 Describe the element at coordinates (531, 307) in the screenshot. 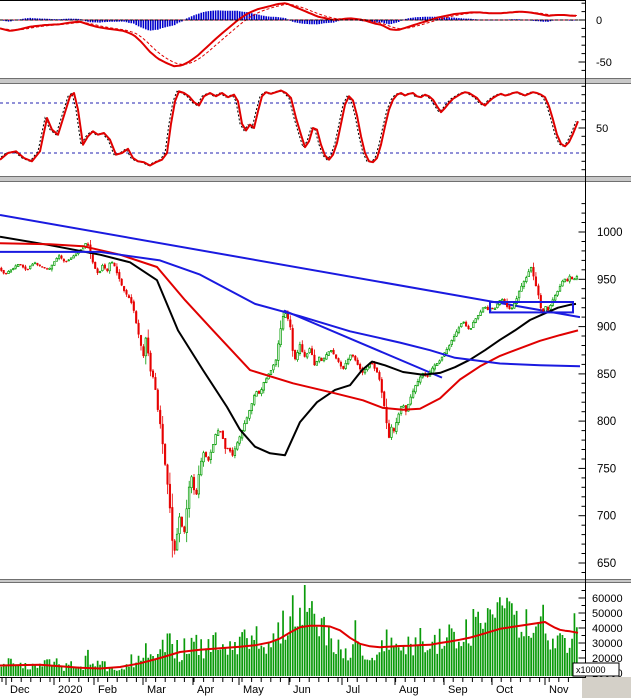

I see `consolidation-box` at that location.